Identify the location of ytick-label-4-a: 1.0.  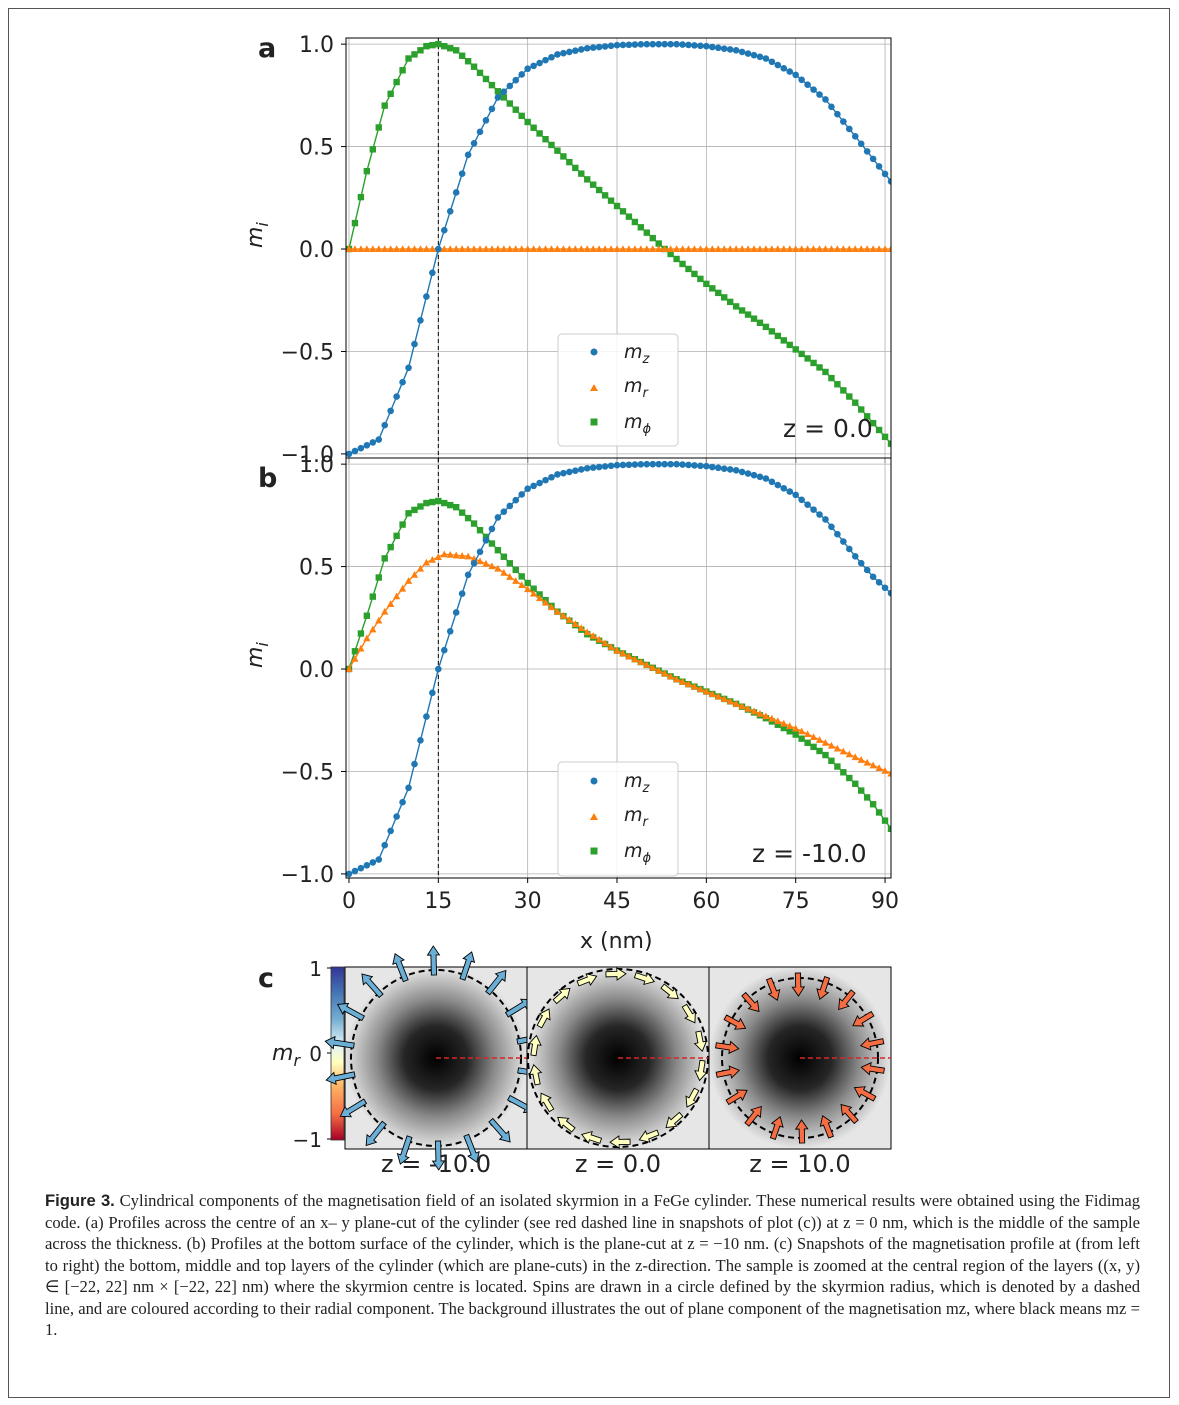
(316, 45).